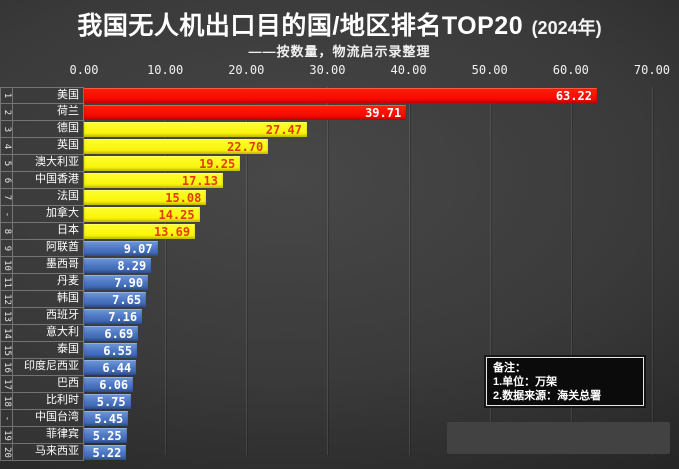 The height and width of the screenshot is (469, 679). Describe the element at coordinates (381, 265) in the screenshot. I see `bar-cell: 8.29` at that location.